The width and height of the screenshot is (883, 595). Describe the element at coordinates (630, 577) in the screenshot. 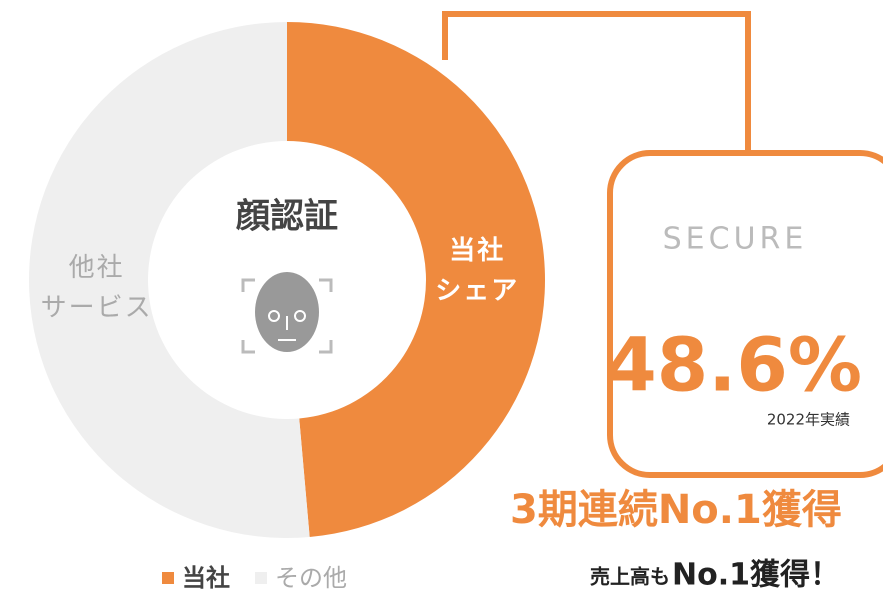

I see `subline-small: 売上高も` at that location.